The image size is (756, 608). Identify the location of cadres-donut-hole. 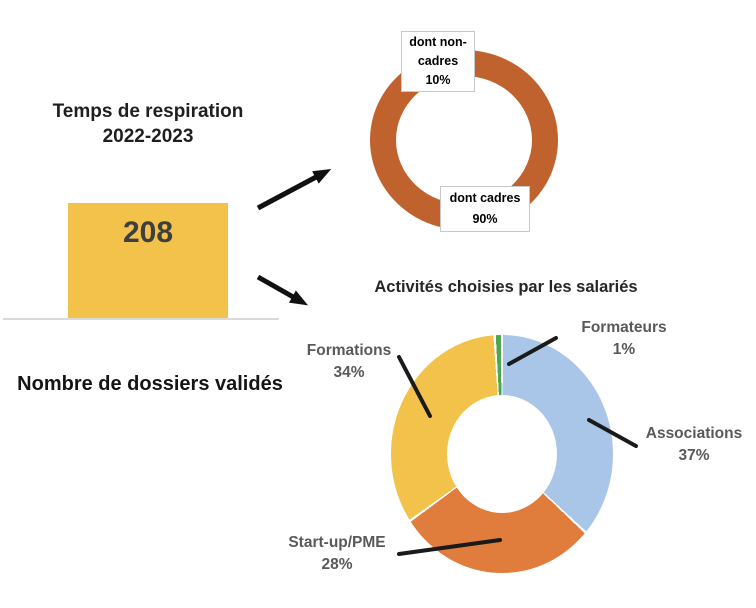
(464, 140).